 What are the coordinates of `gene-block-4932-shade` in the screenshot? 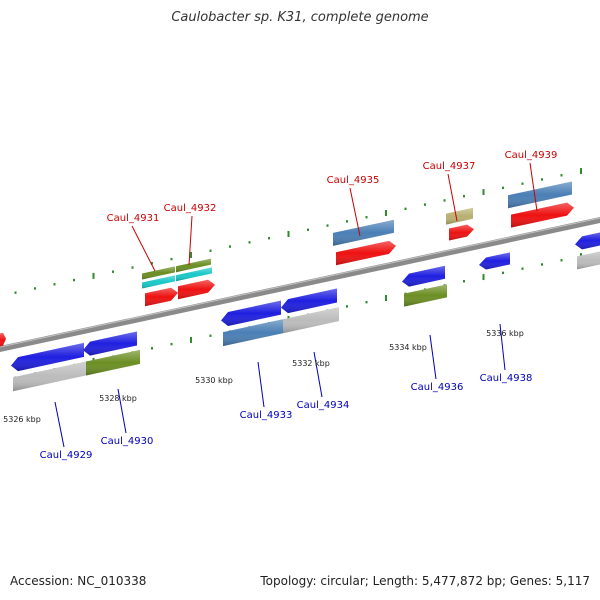 It's located at (196, 289).